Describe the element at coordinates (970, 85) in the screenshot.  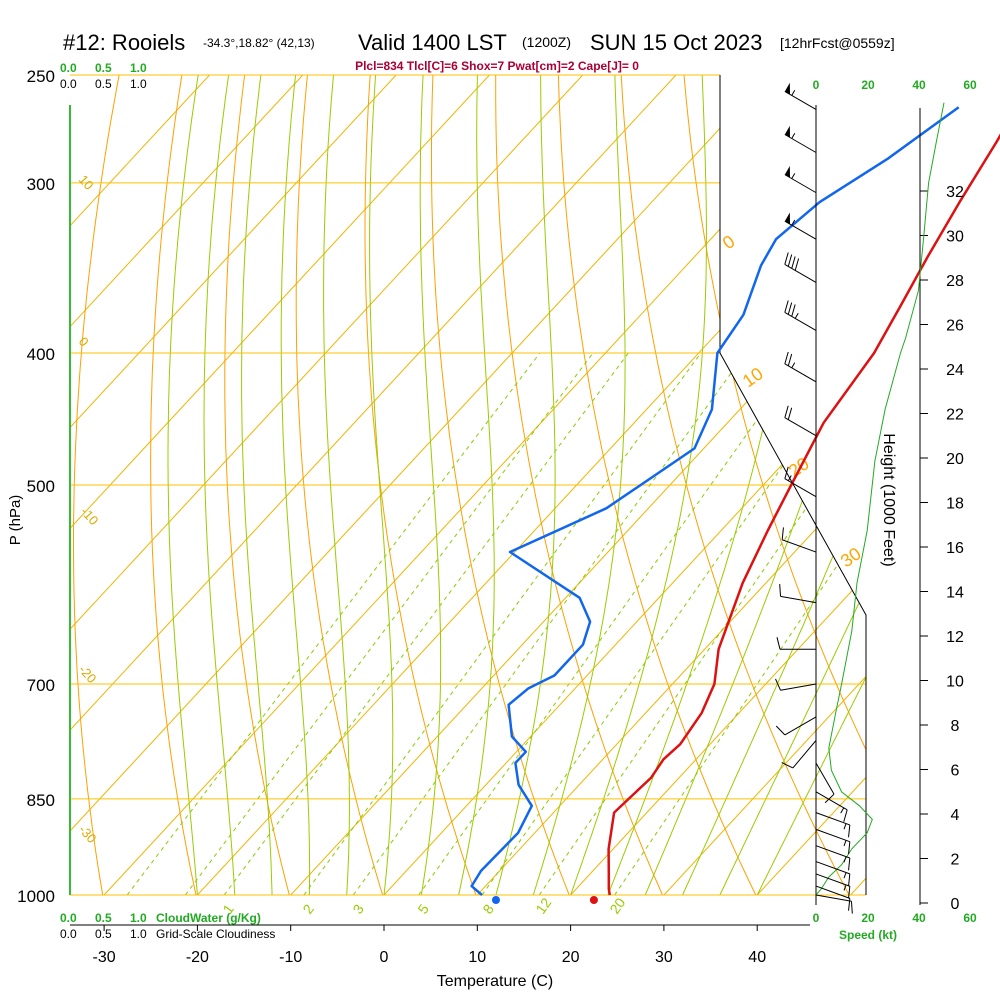
I see `speed-tick: 60` at that location.